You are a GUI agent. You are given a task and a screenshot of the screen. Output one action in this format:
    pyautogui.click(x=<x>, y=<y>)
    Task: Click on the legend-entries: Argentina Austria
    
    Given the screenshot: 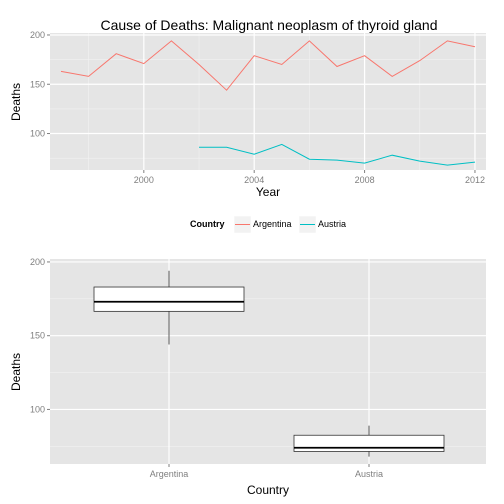 What is the action you would take?
    pyautogui.click(x=289, y=224)
    